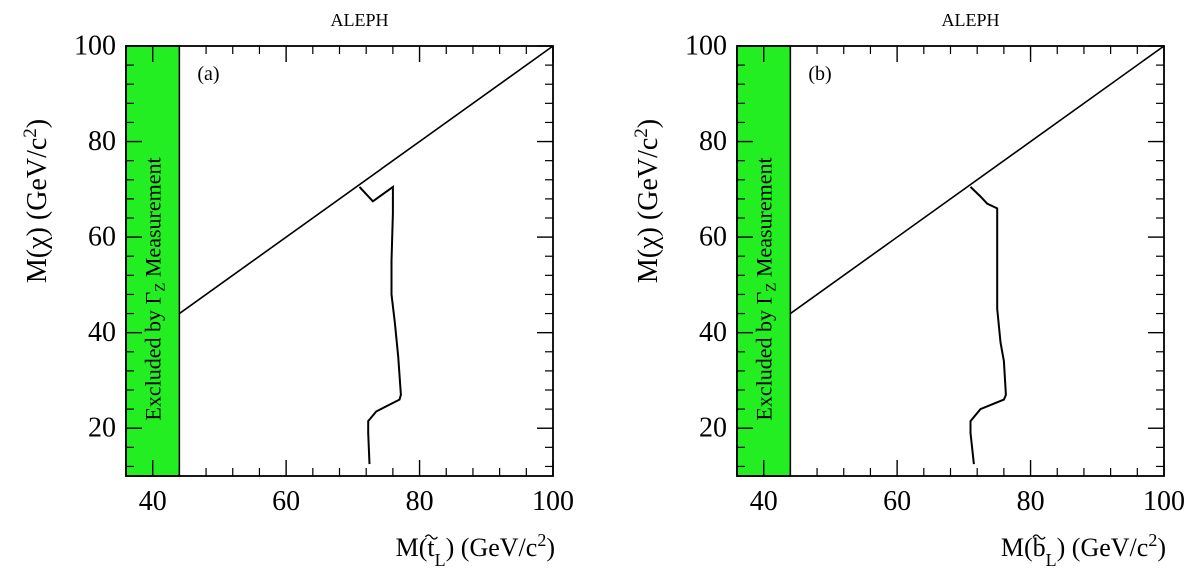 The image size is (1203, 574). I want to click on panel-label: (b), so click(819, 74).